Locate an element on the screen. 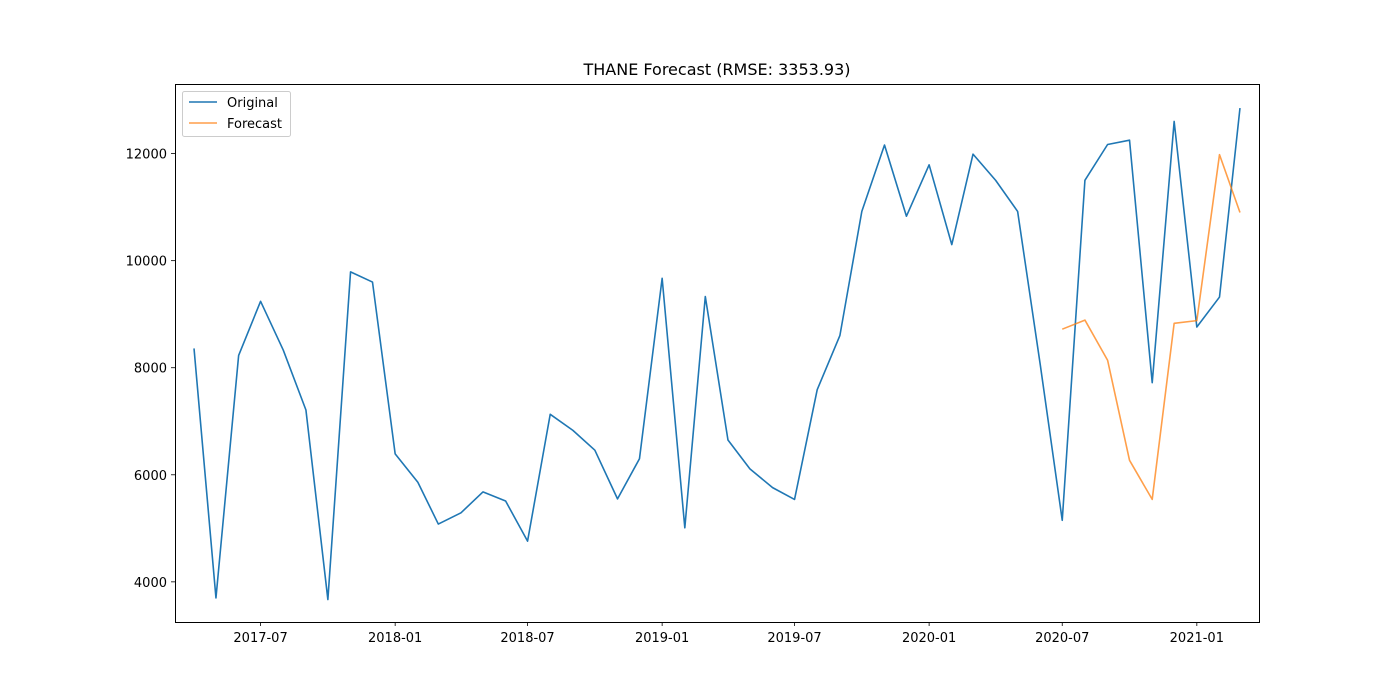 Image resolution: width=1400 pixels, height=700 pixels. legend-label-forecast: Forecast is located at coordinates (254, 124).